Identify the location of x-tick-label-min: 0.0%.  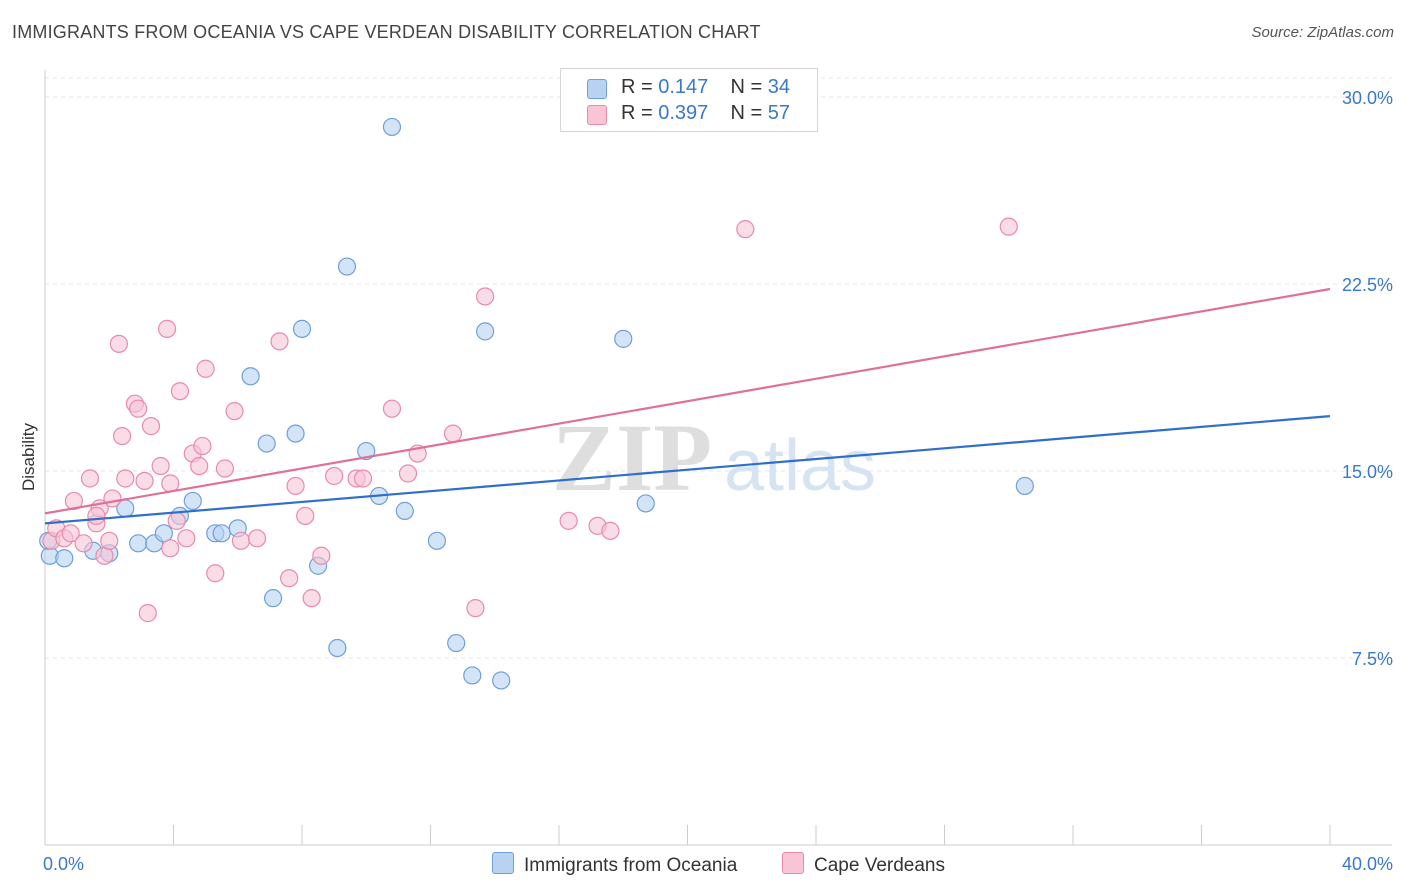
(63, 864).